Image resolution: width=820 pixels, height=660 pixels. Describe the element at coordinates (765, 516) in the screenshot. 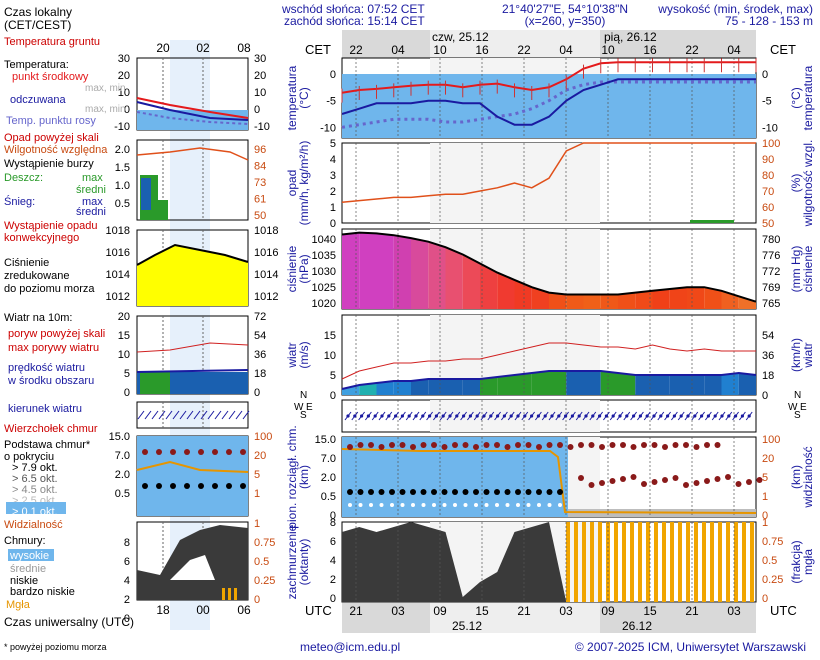

I see `visibility-tick: 0` at that location.